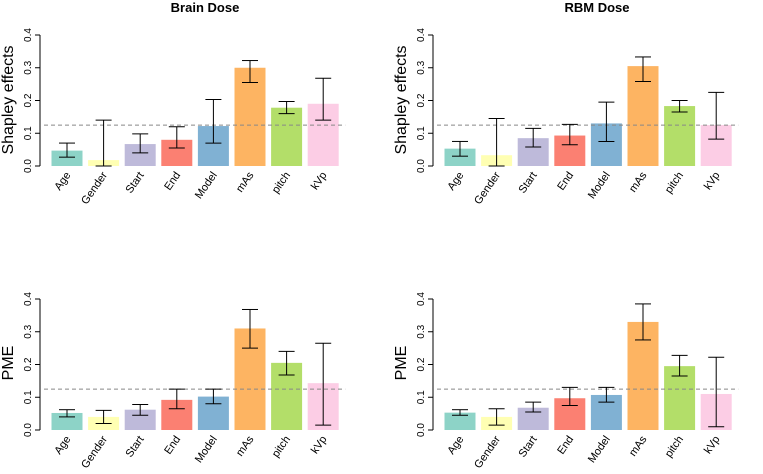 The height and width of the screenshot is (474, 763). I want to click on panel-title: Brain Dose, so click(205, 7).